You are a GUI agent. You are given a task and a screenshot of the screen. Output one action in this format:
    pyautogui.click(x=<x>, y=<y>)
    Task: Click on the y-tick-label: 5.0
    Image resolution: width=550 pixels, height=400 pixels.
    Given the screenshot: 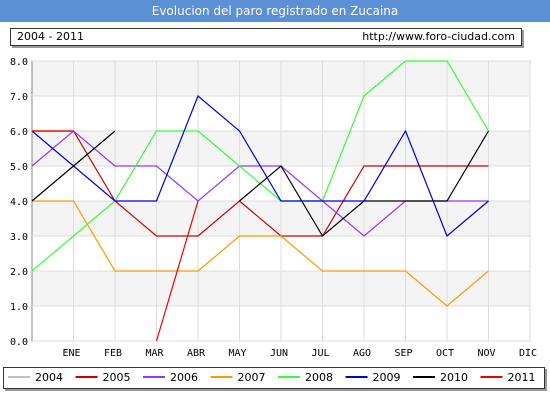 What is the action you would take?
    pyautogui.click(x=19, y=167)
    